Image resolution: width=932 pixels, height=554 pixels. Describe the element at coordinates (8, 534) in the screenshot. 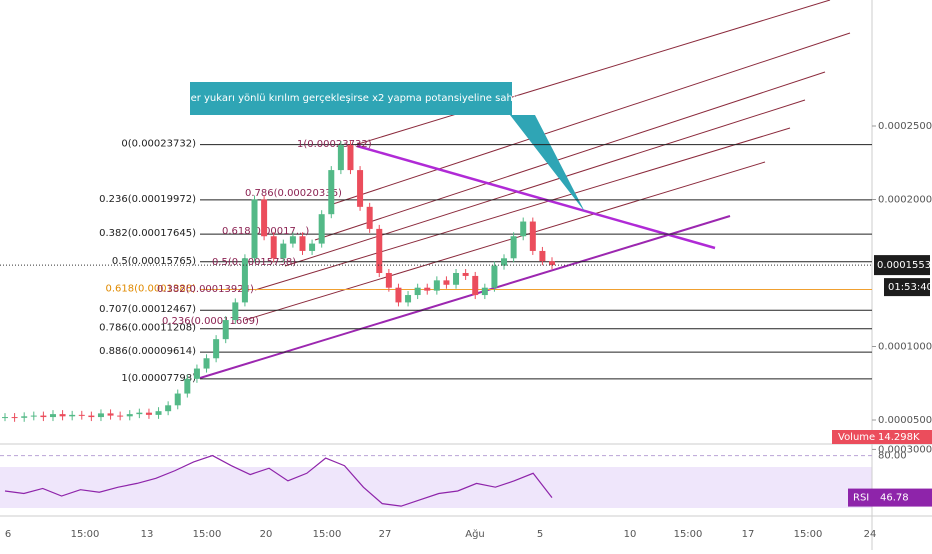

I see `x-tick-label: 6` at that location.